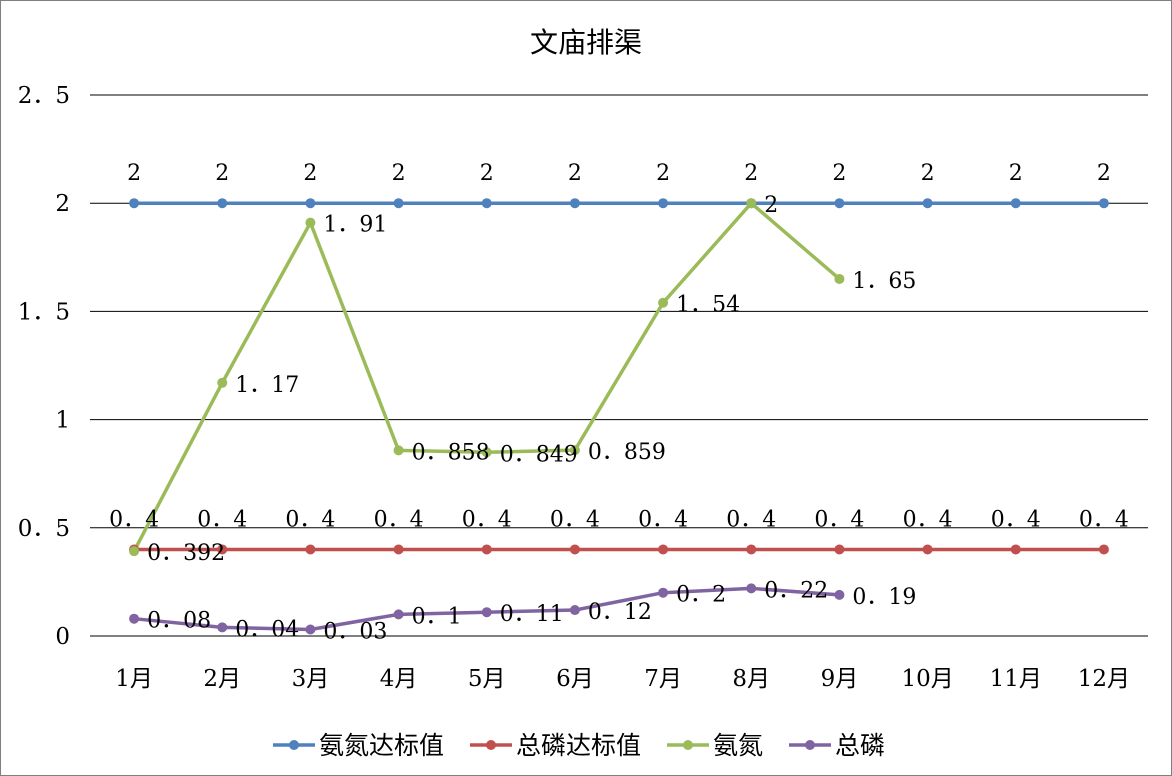 This screenshot has height=776, width=1172. I want to click on data-label: 0．04, so click(267, 629).